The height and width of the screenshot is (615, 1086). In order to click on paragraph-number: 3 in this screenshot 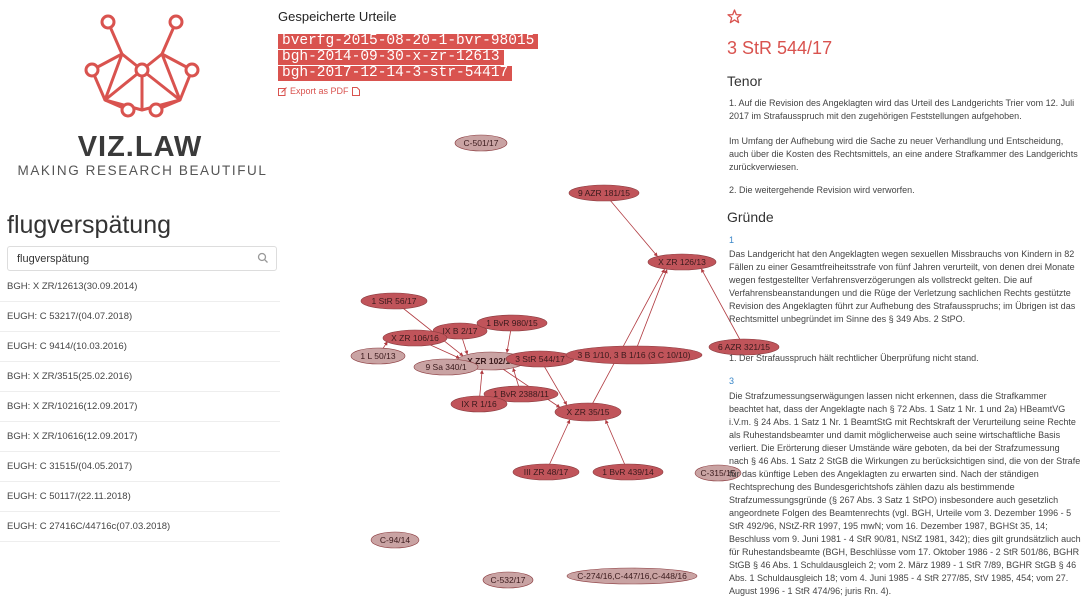, I will do `click(732, 381)`.